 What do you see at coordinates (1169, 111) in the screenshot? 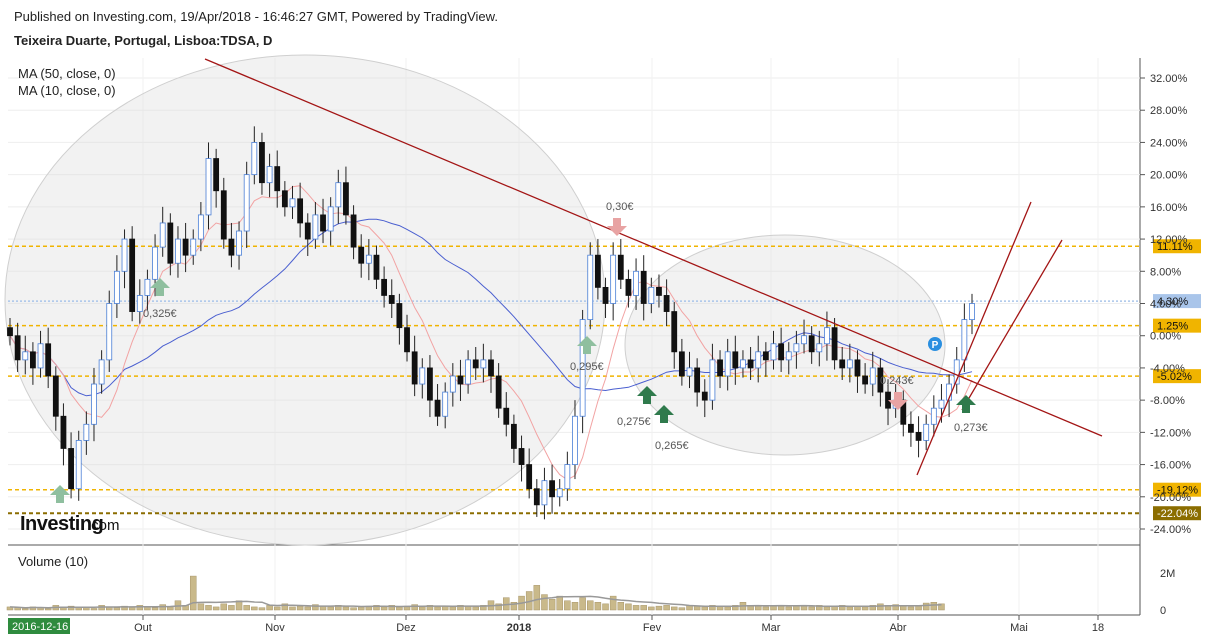
I see `y-tick-label: 28.00%` at bounding box center [1169, 111].